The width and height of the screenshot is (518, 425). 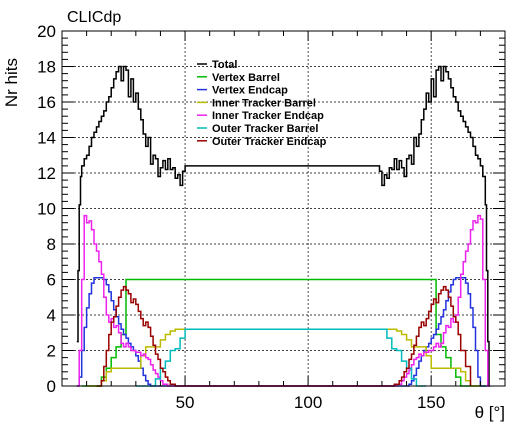 What do you see at coordinates (224, 65) in the screenshot?
I see `legend-label-total: Total` at bounding box center [224, 65].